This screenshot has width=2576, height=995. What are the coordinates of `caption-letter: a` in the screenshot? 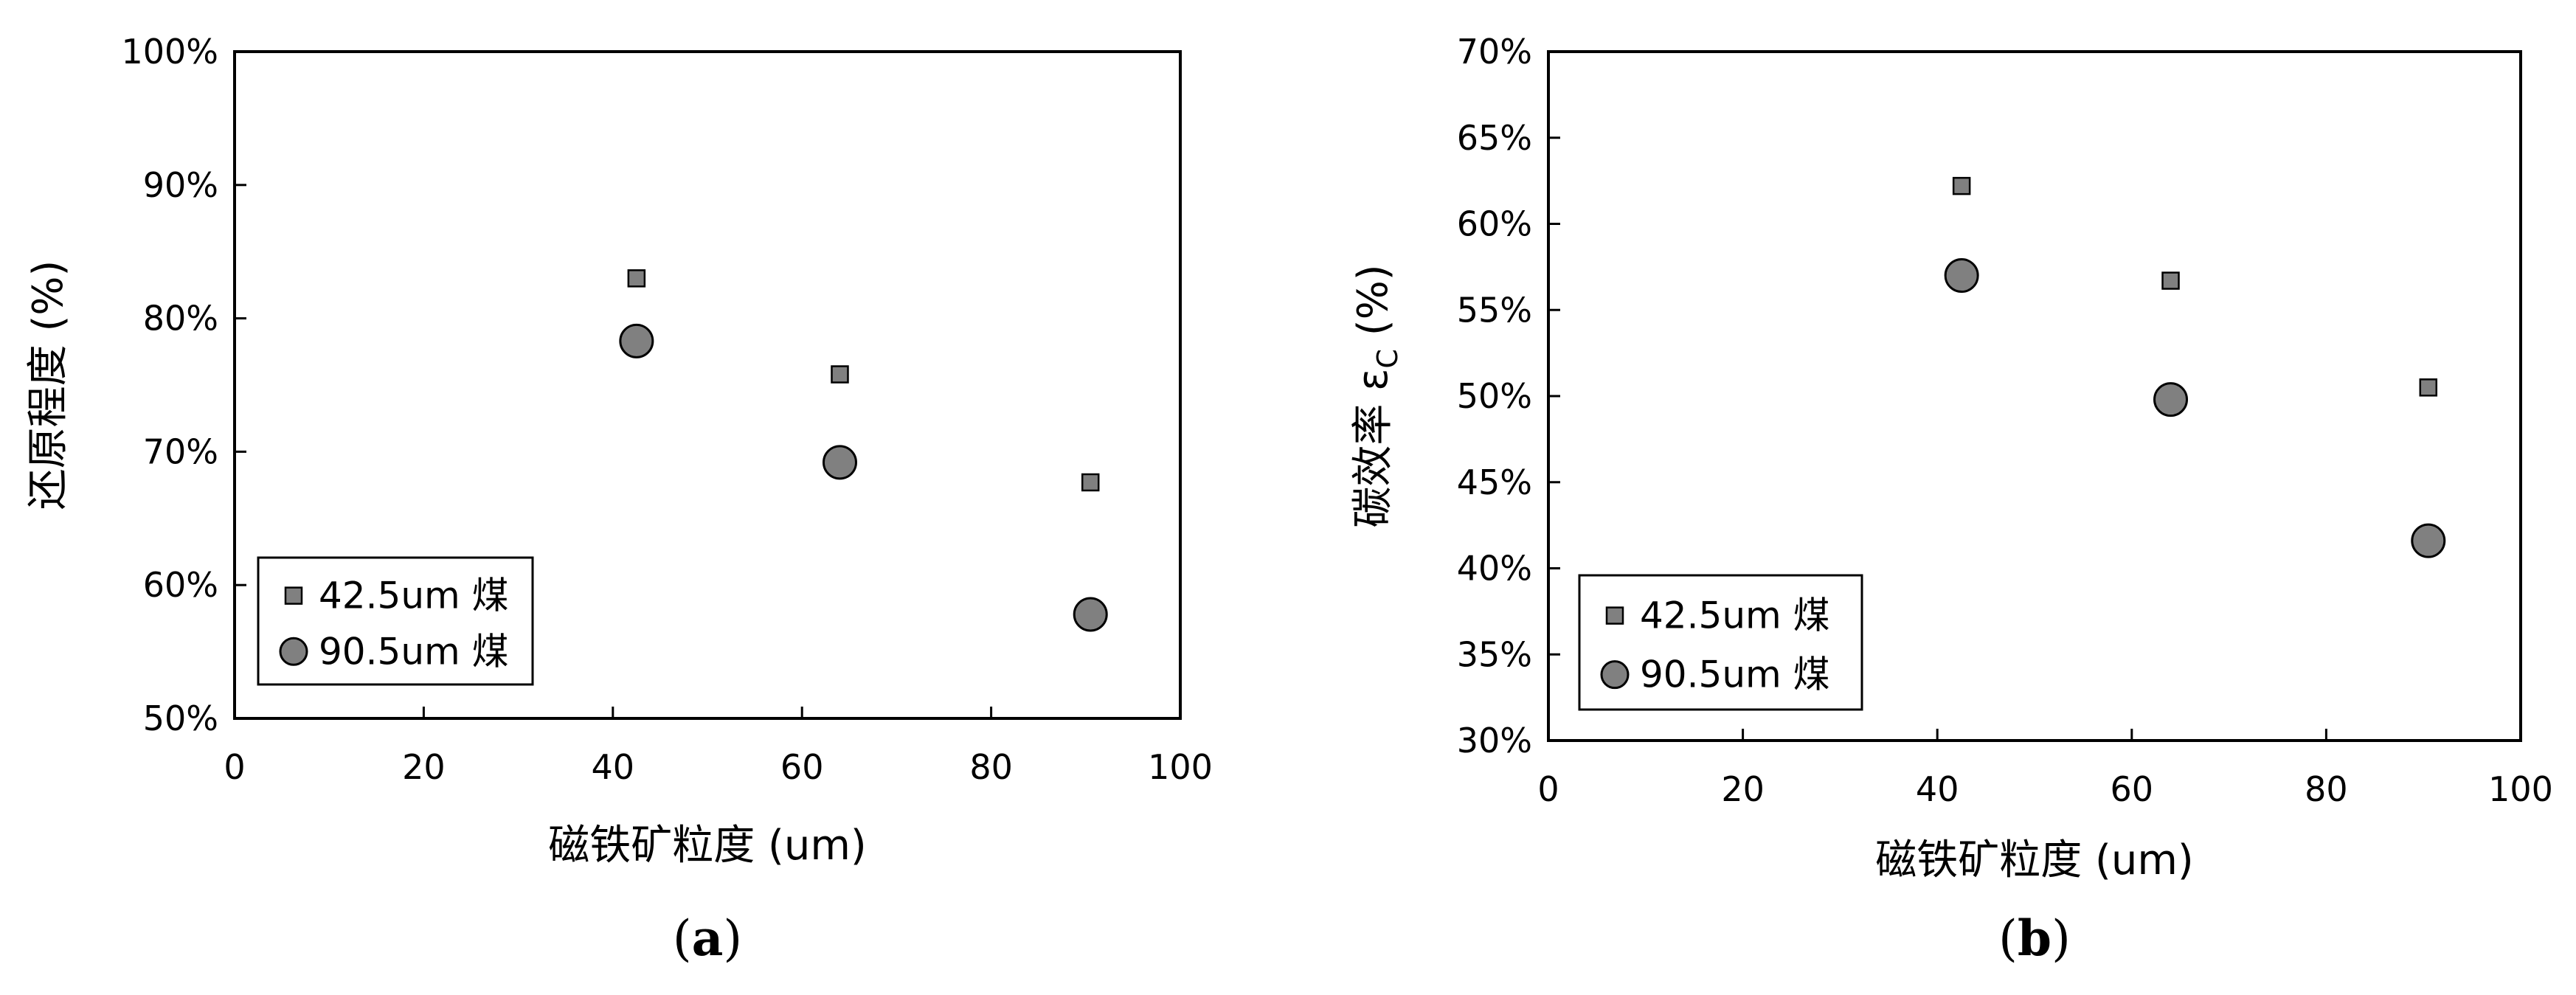 It's located at (708, 938).